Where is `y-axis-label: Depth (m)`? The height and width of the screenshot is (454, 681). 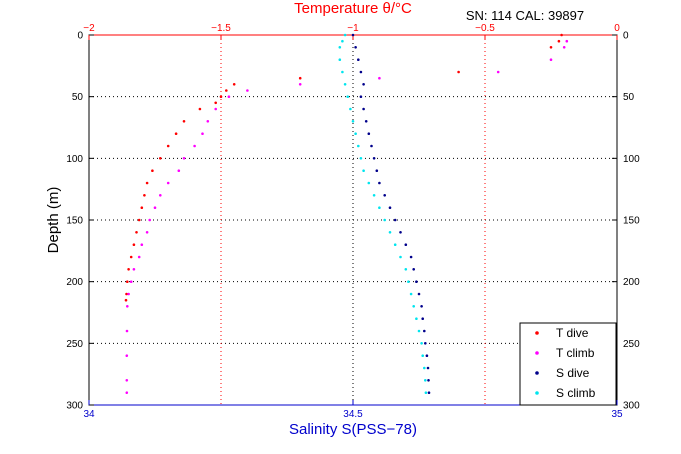 y-axis-label: Depth (m) is located at coordinates (53, 220).